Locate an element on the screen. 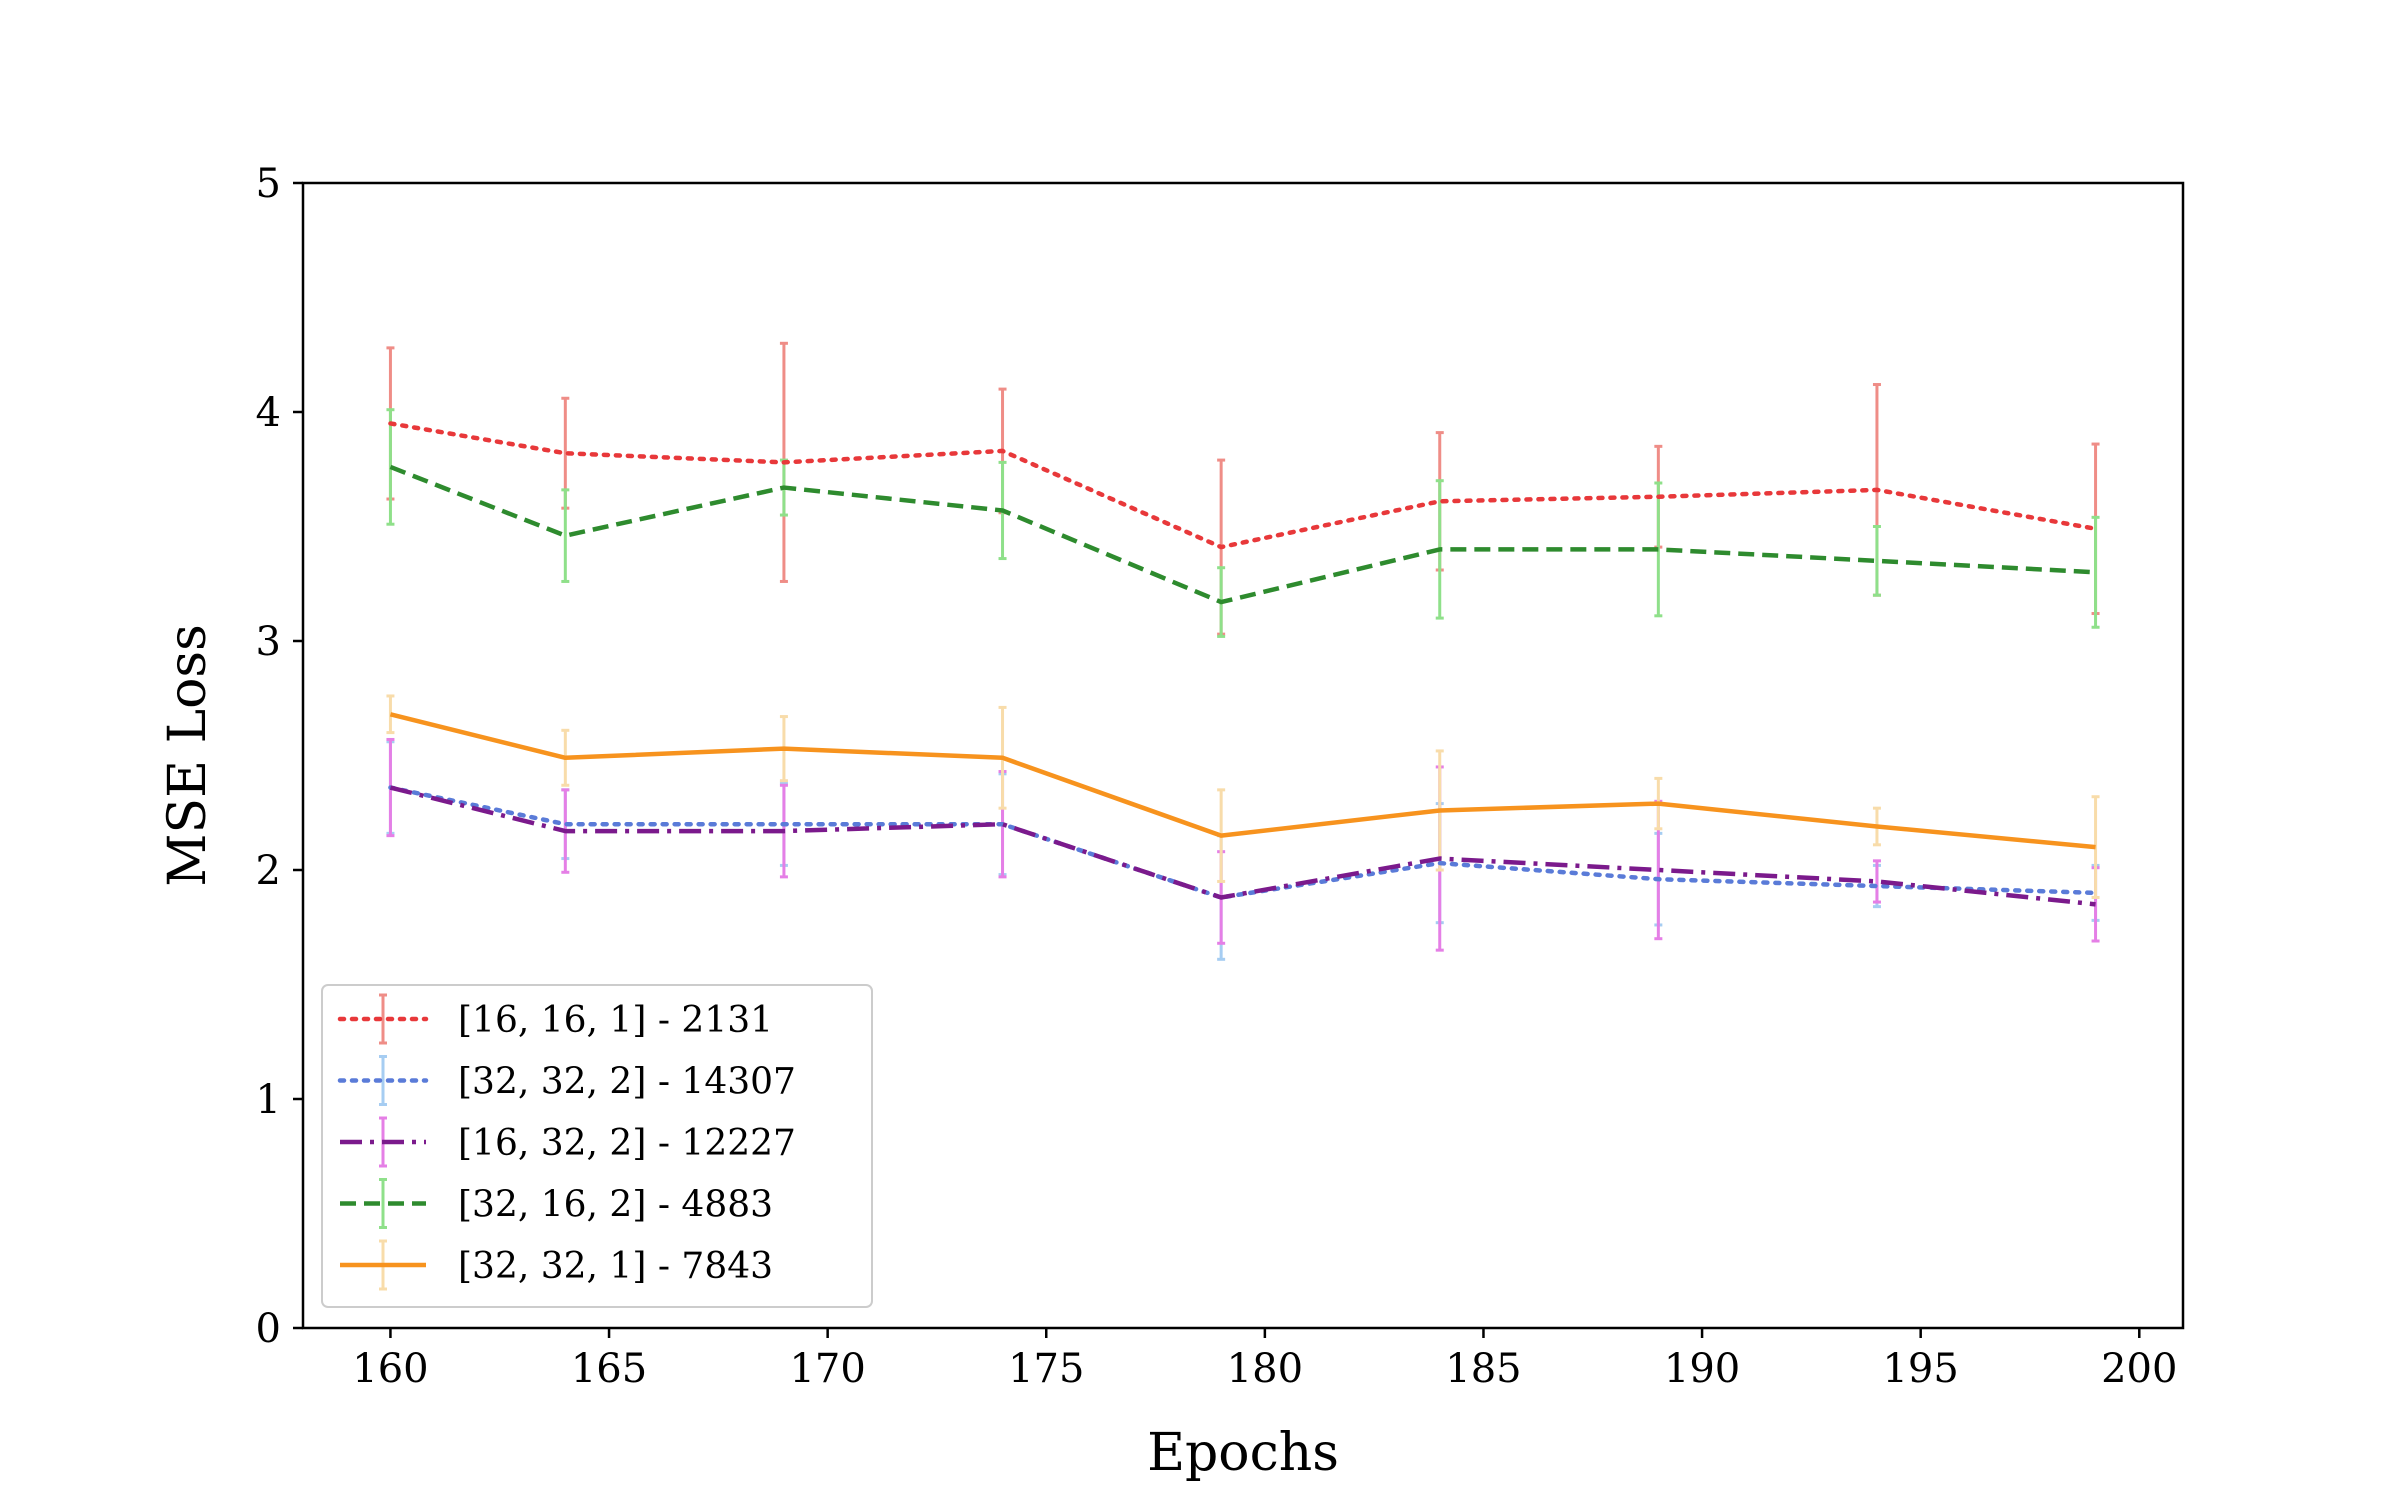 This screenshot has width=2400, height=1504. x-tick-label: 180 is located at coordinates (1265, 1369).